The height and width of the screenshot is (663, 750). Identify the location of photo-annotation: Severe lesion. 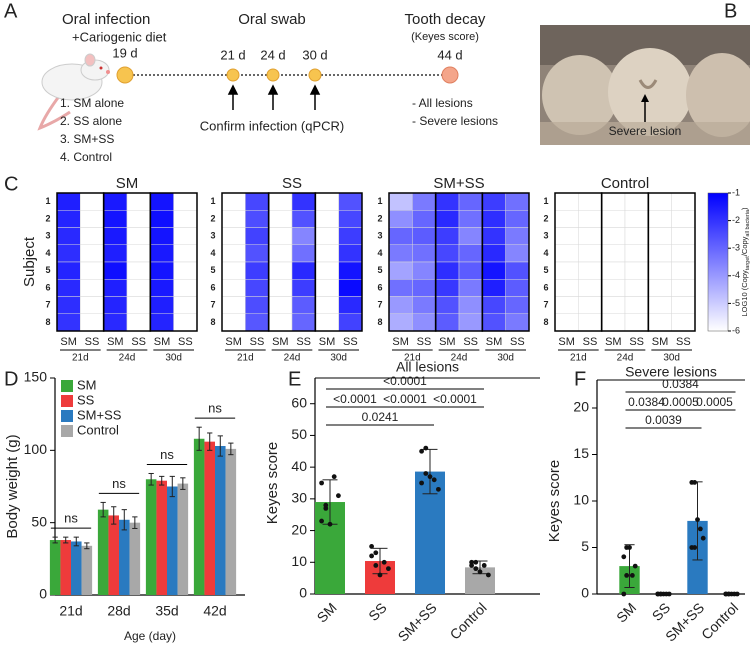
(645, 131).